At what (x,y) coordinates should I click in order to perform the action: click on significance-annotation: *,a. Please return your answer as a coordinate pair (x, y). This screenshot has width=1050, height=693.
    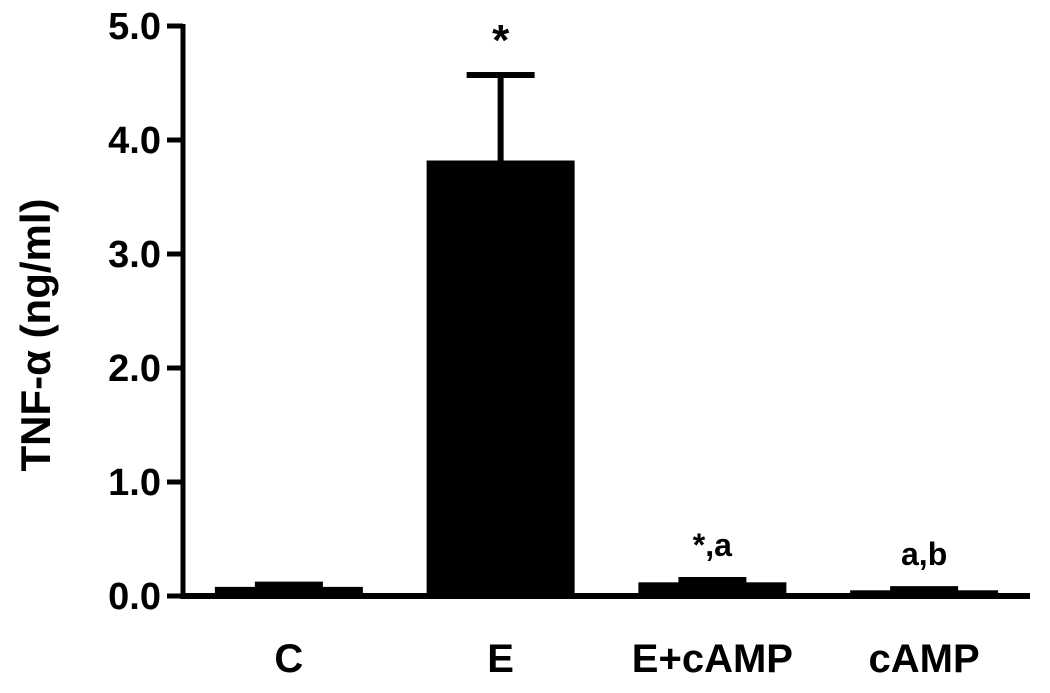
    Looking at the image, I should click on (712, 545).